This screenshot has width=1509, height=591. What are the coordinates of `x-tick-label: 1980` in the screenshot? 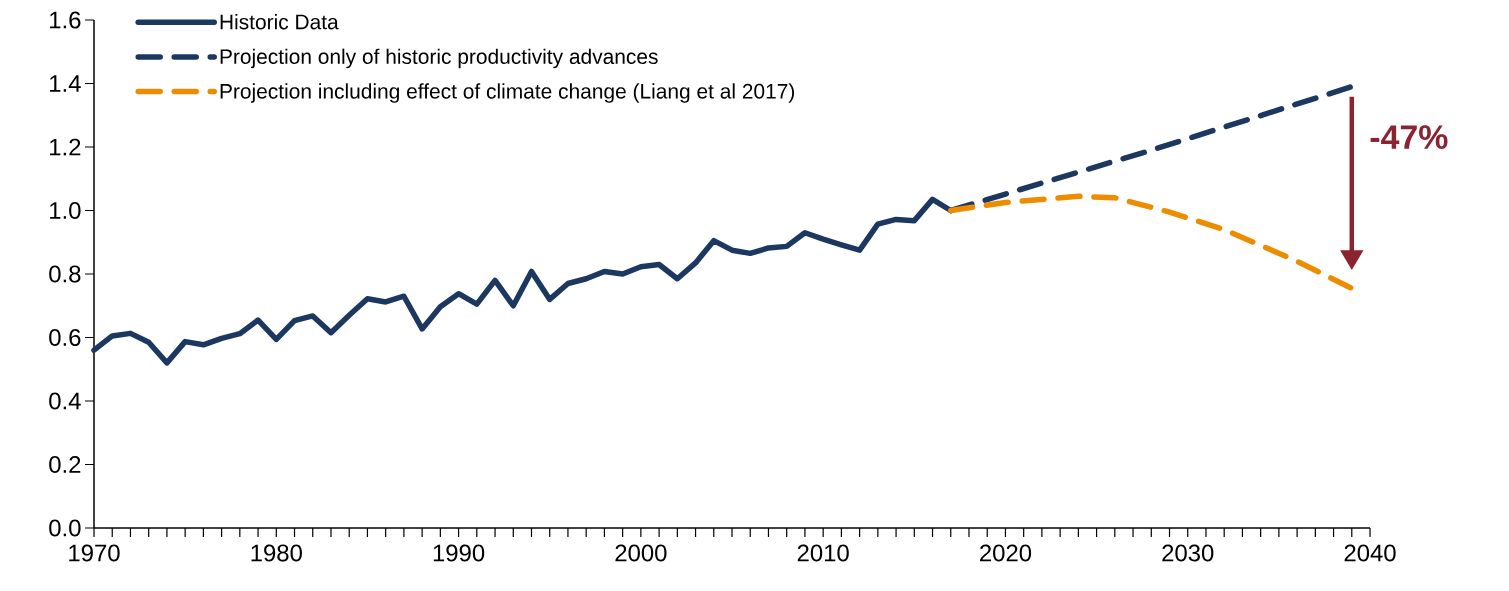 It's located at (276, 553).